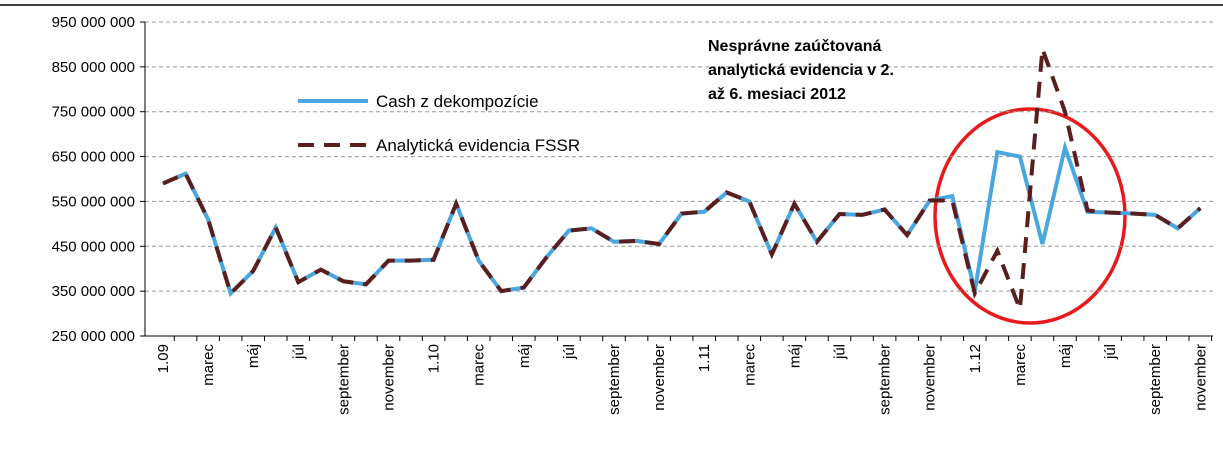 The image size is (1223, 464). What do you see at coordinates (704, 358) in the screenshot?
I see `x-tick-label: 1.11` at bounding box center [704, 358].